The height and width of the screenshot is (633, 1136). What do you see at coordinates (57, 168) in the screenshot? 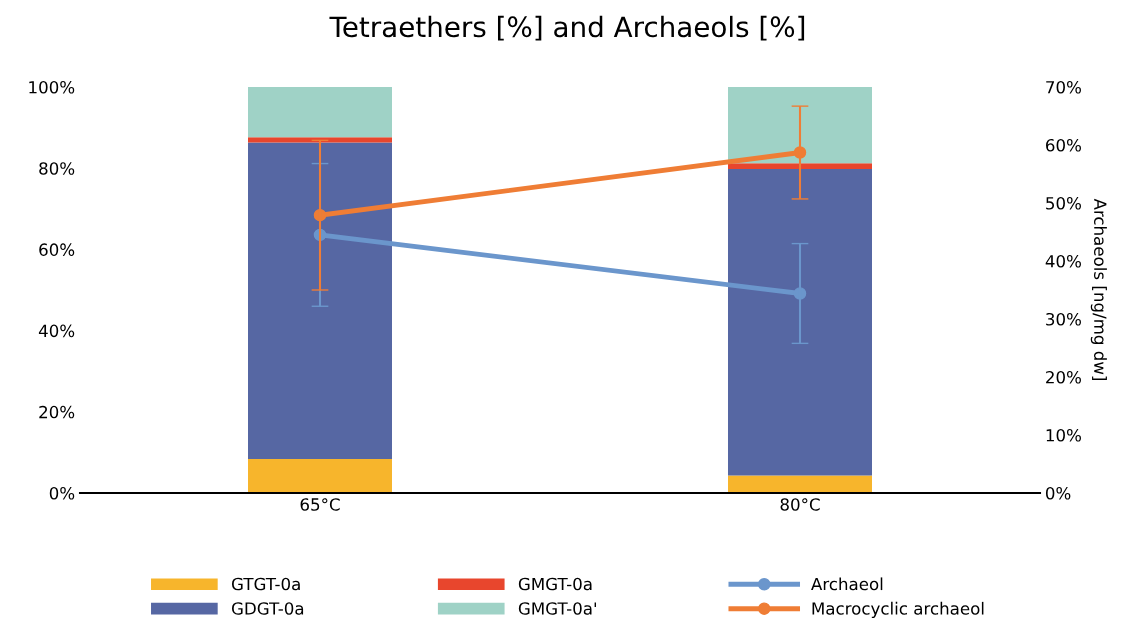
I see `y-tick-label: 80%` at bounding box center [57, 168].